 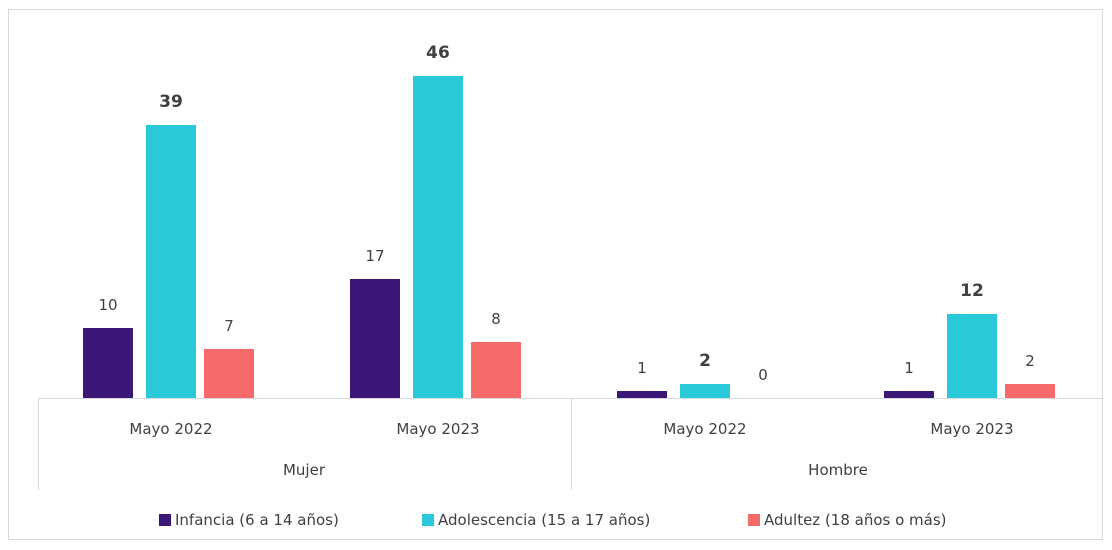 I want to click on data-label-1-4: 1, so click(x=909, y=368).